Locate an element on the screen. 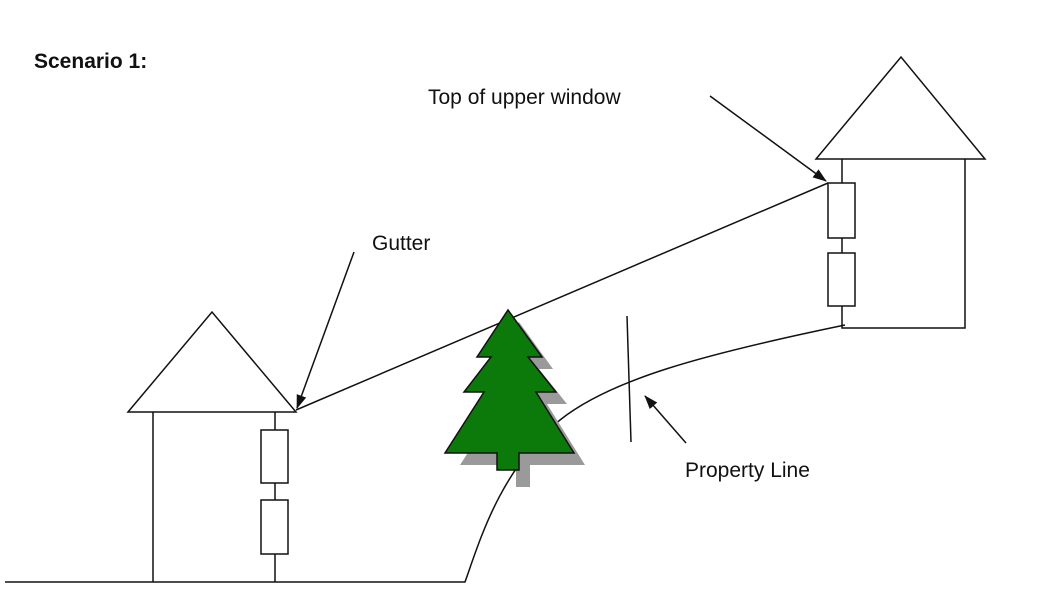  lower-house-lower-window is located at coordinates (274, 527).